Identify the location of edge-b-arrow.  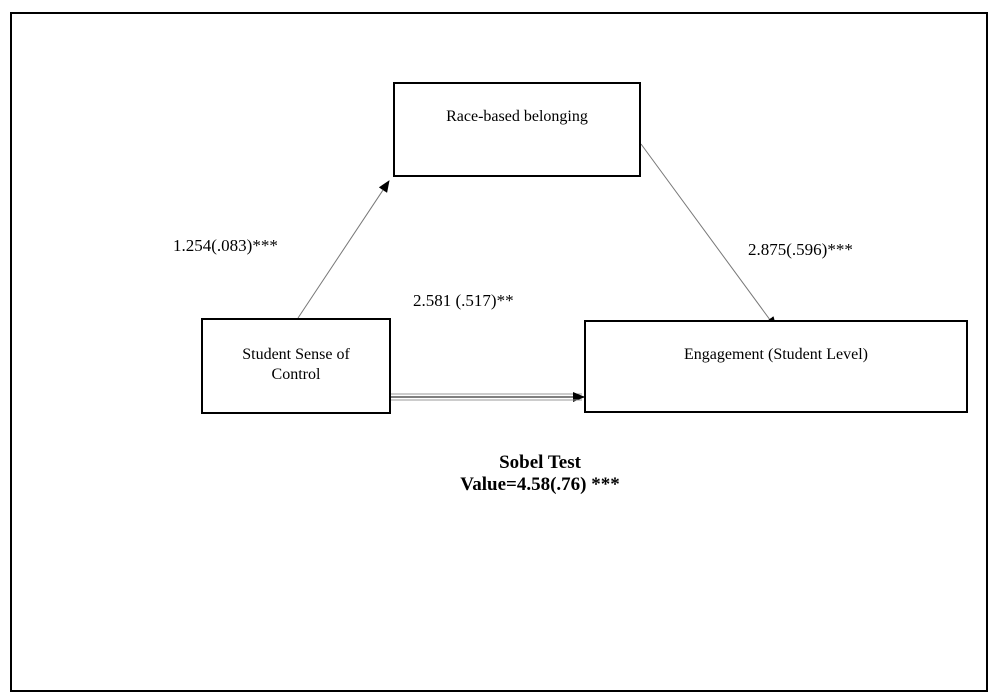
(708, 236).